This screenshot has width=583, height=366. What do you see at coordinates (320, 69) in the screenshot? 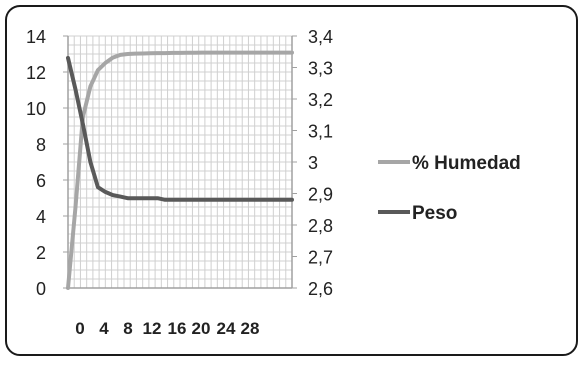
I see `y-right-tick-label: 3,3` at bounding box center [320, 69].